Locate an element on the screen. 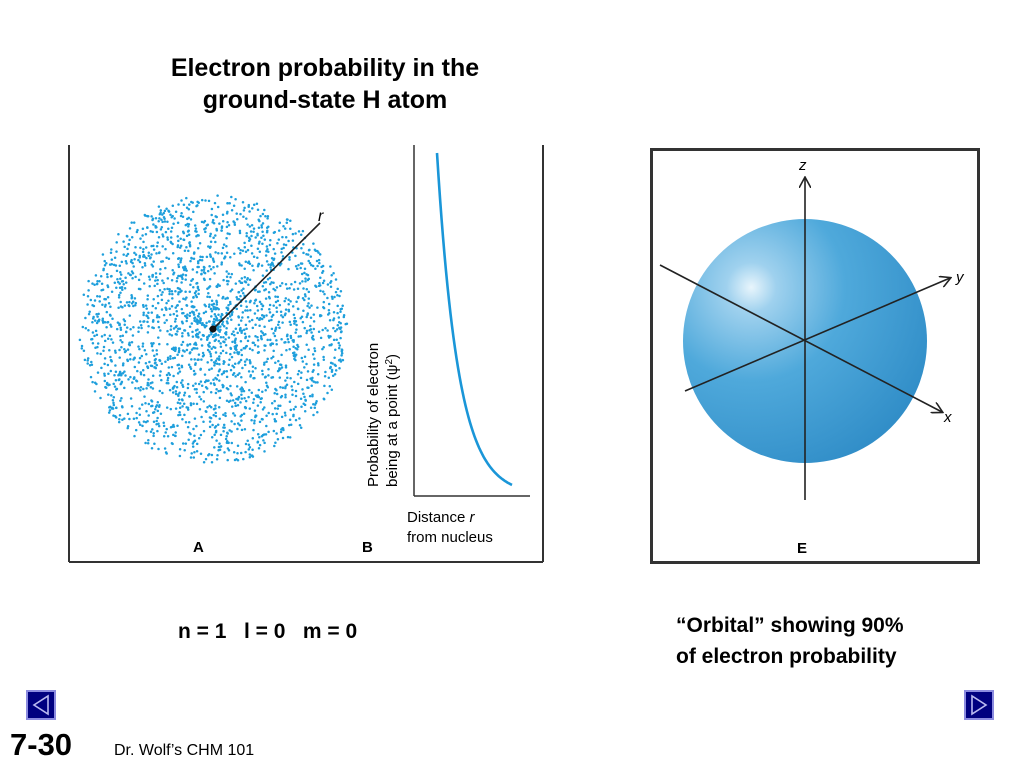 This screenshot has width=1024, height=768. next-slide-button is located at coordinates (979, 705).